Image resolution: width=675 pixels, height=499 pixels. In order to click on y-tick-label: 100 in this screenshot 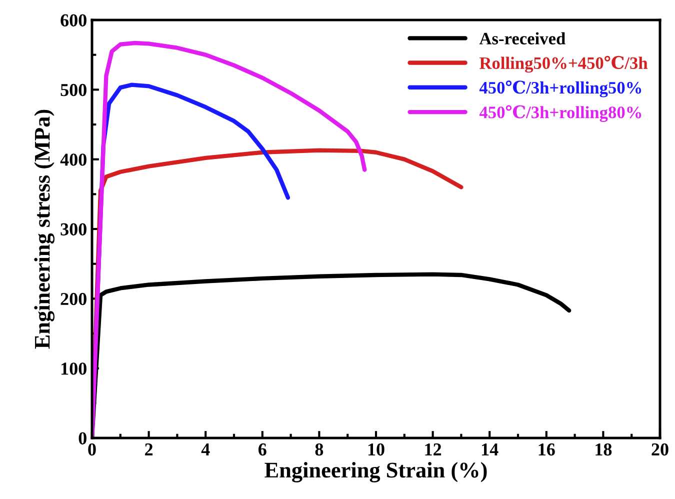, I will do `click(74, 368)`.